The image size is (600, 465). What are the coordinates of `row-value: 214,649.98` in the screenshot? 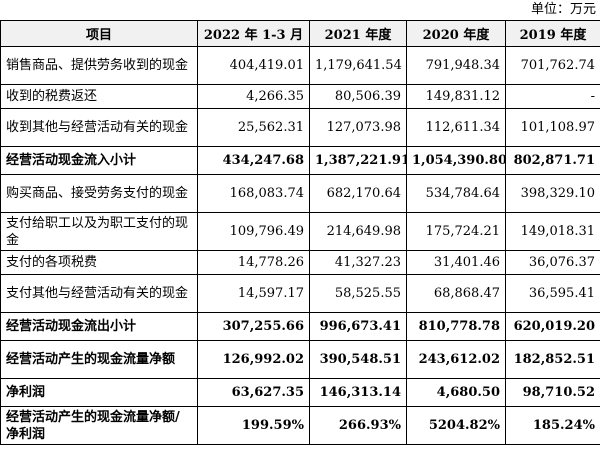 It's located at (358, 231).